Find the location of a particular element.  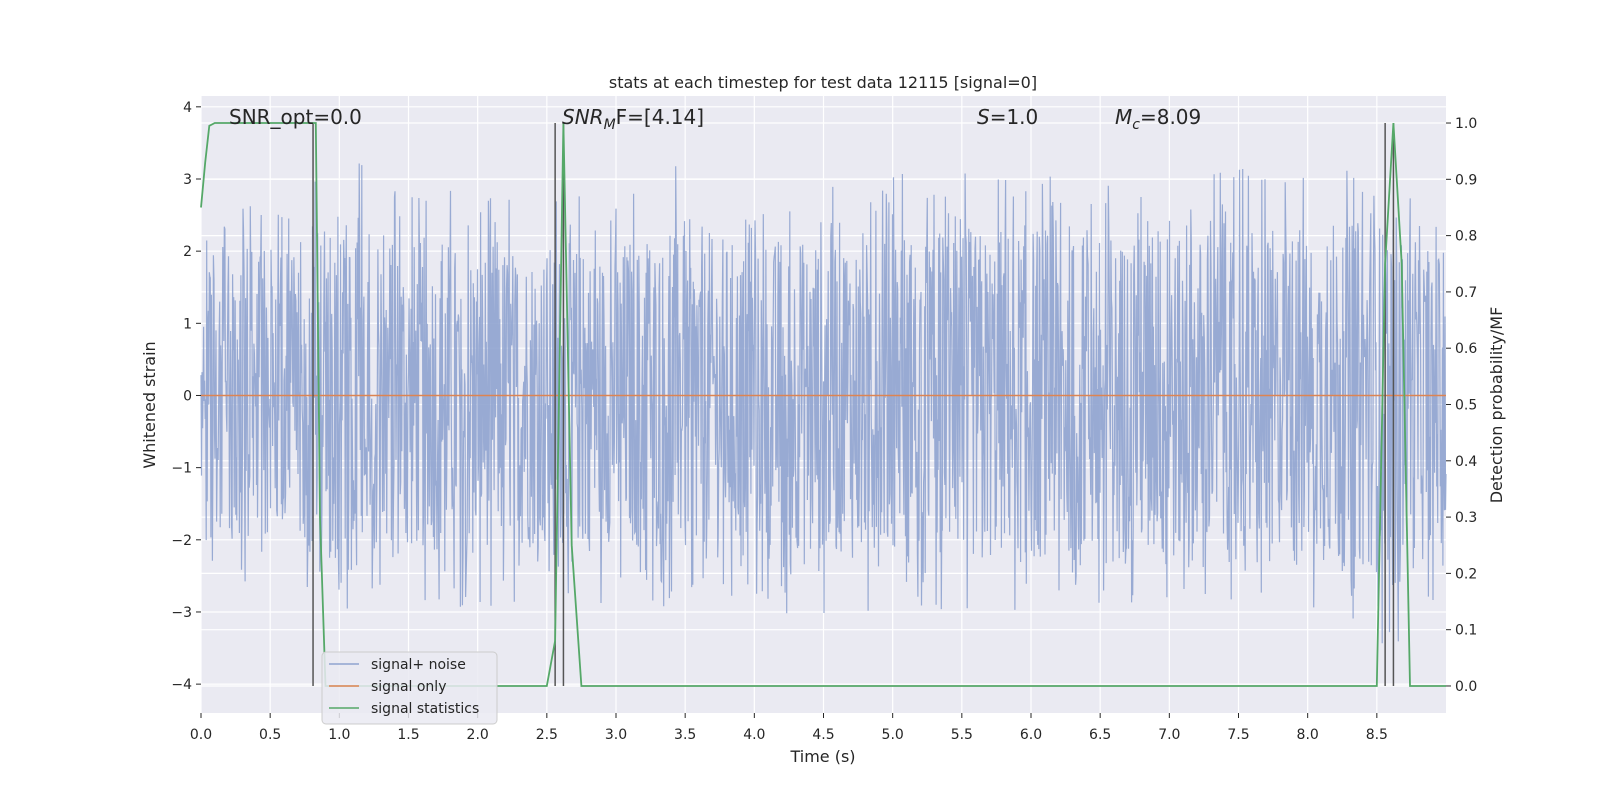

y-tick-label-4: 0 is located at coordinates (187, 396).